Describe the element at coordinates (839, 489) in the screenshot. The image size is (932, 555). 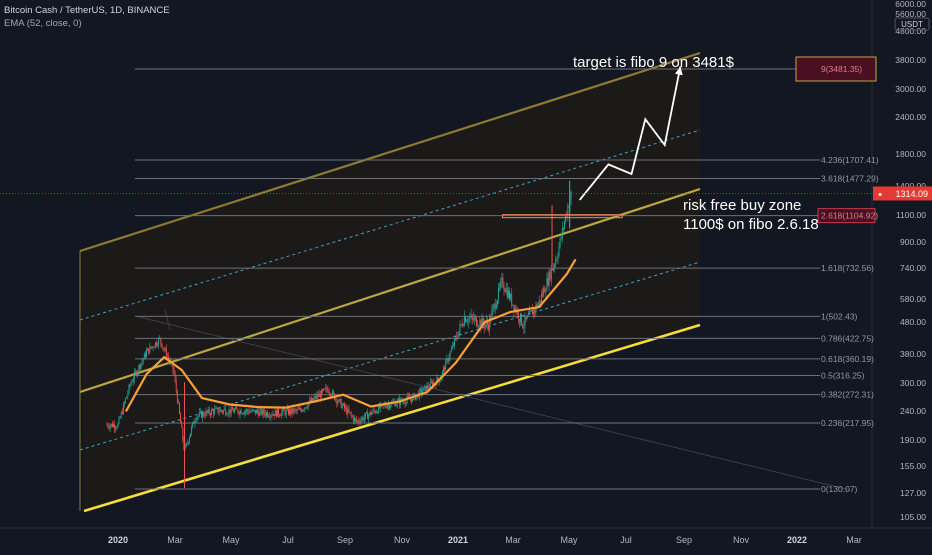
I see `fib-label: 0(130.07)` at that location.